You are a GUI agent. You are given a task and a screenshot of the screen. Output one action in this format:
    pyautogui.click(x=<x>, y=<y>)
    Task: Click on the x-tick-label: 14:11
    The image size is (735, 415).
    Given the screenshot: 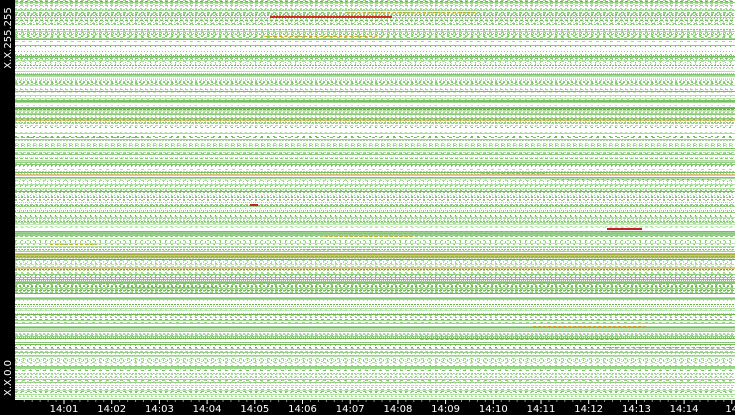 What is the action you would take?
    pyautogui.click(x=541, y=409)
    